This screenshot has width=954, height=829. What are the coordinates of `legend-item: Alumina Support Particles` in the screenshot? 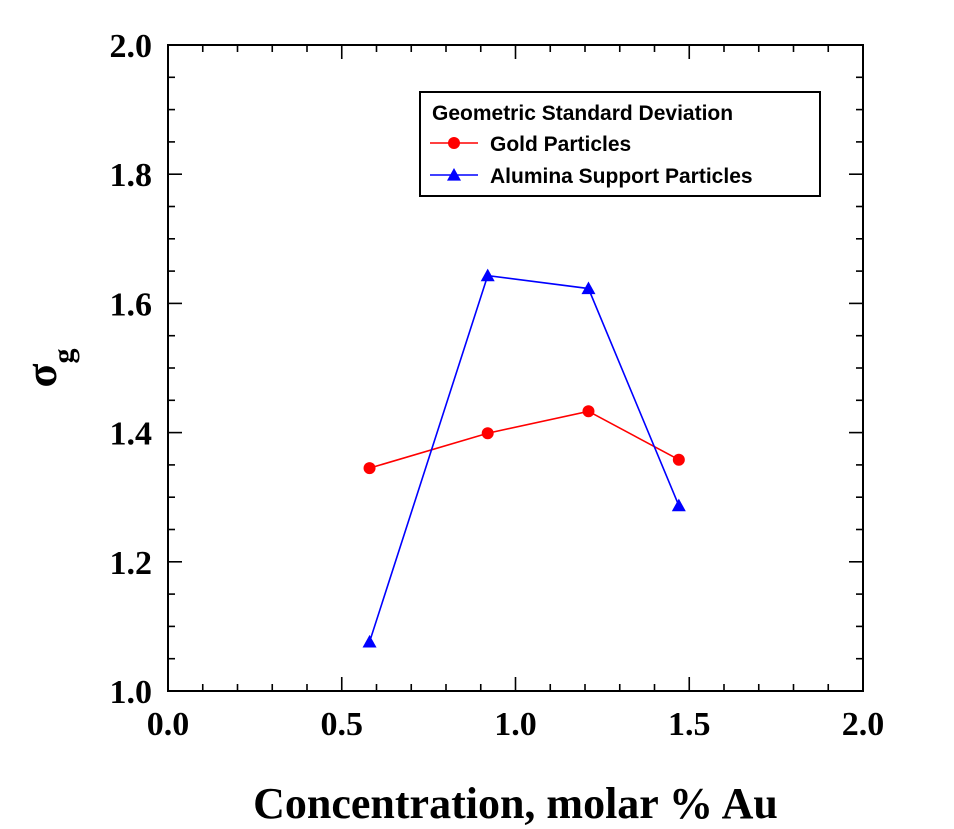 It's located at (591, 176).